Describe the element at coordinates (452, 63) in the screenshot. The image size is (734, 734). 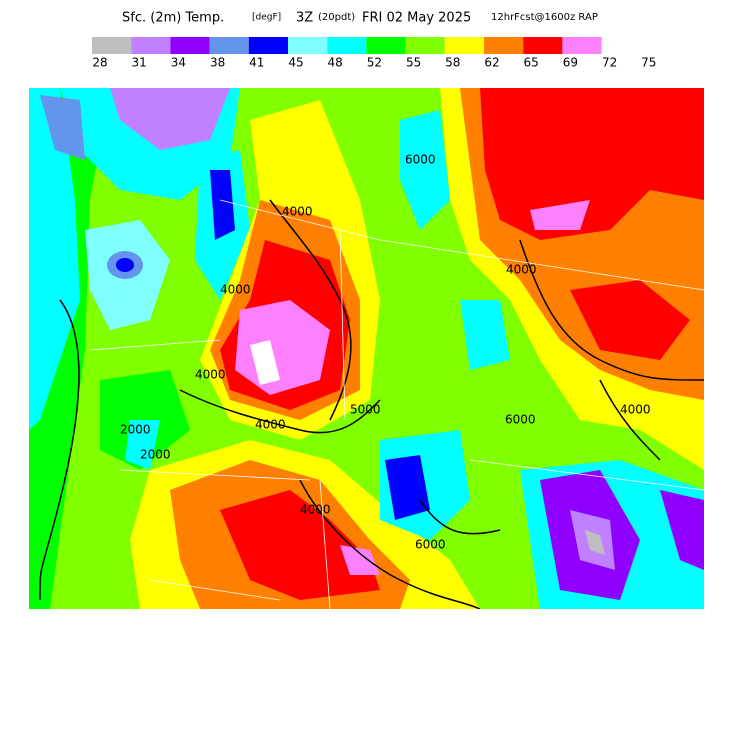
I see `colorbar-label: 58` at that location.